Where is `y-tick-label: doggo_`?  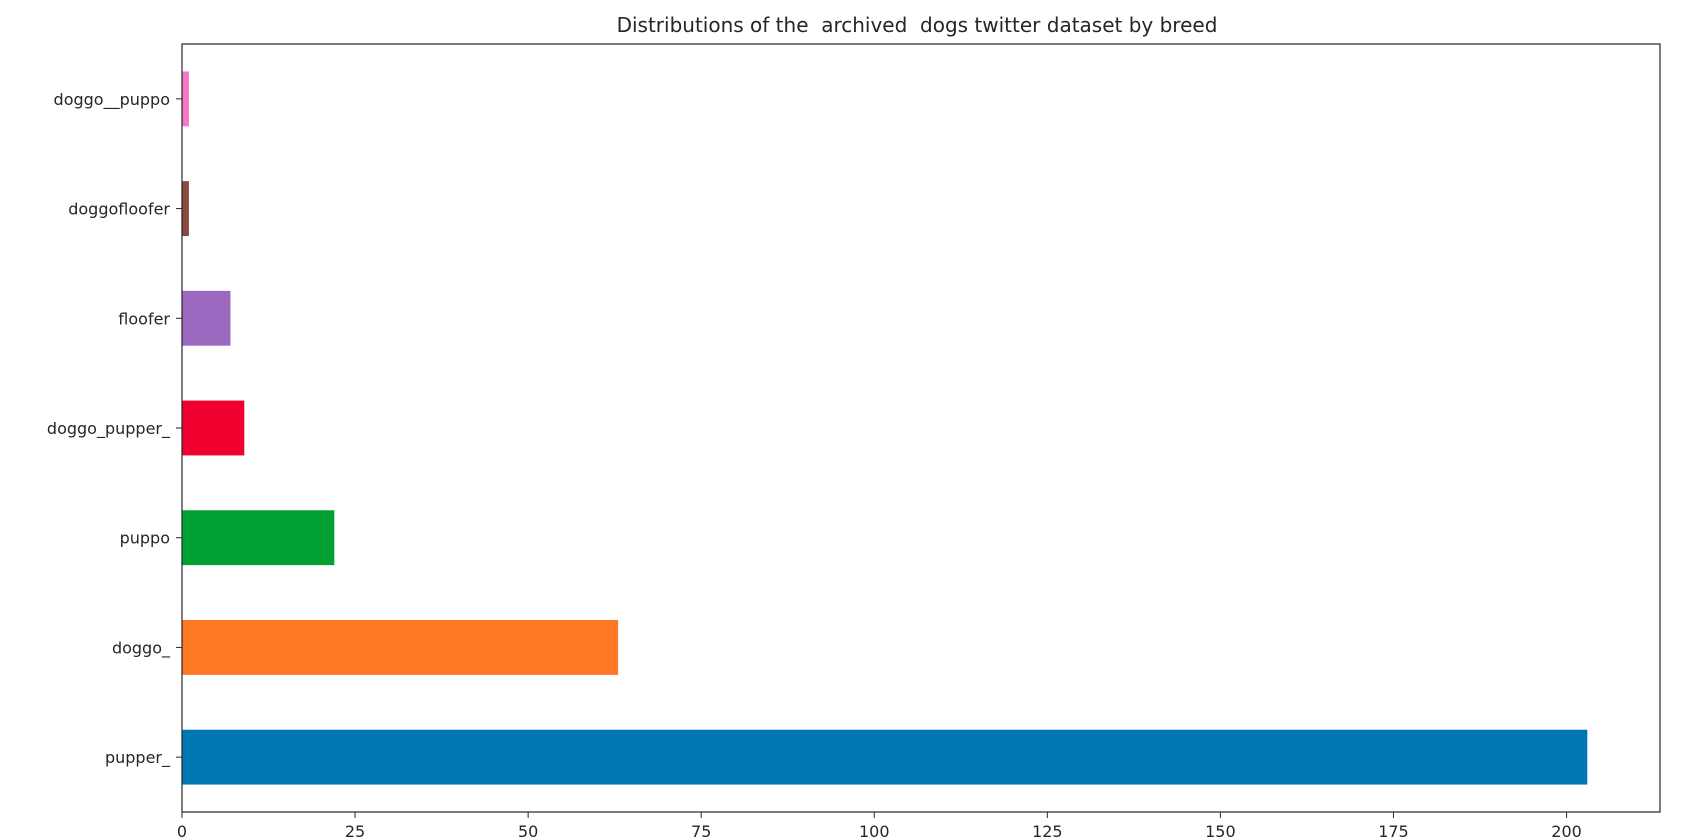
y-tick-label: doggo_ is located at coordinates (141, 648).